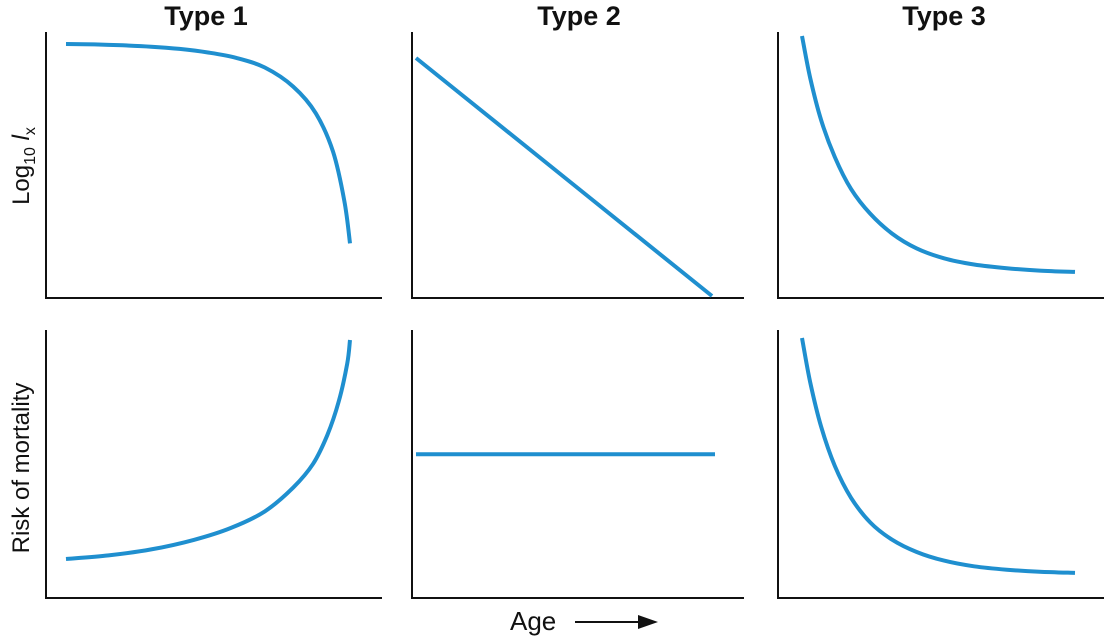 The width and height of the screenshot is (1104, 638). I want to click on panel-6-curve, so click(938, 456).